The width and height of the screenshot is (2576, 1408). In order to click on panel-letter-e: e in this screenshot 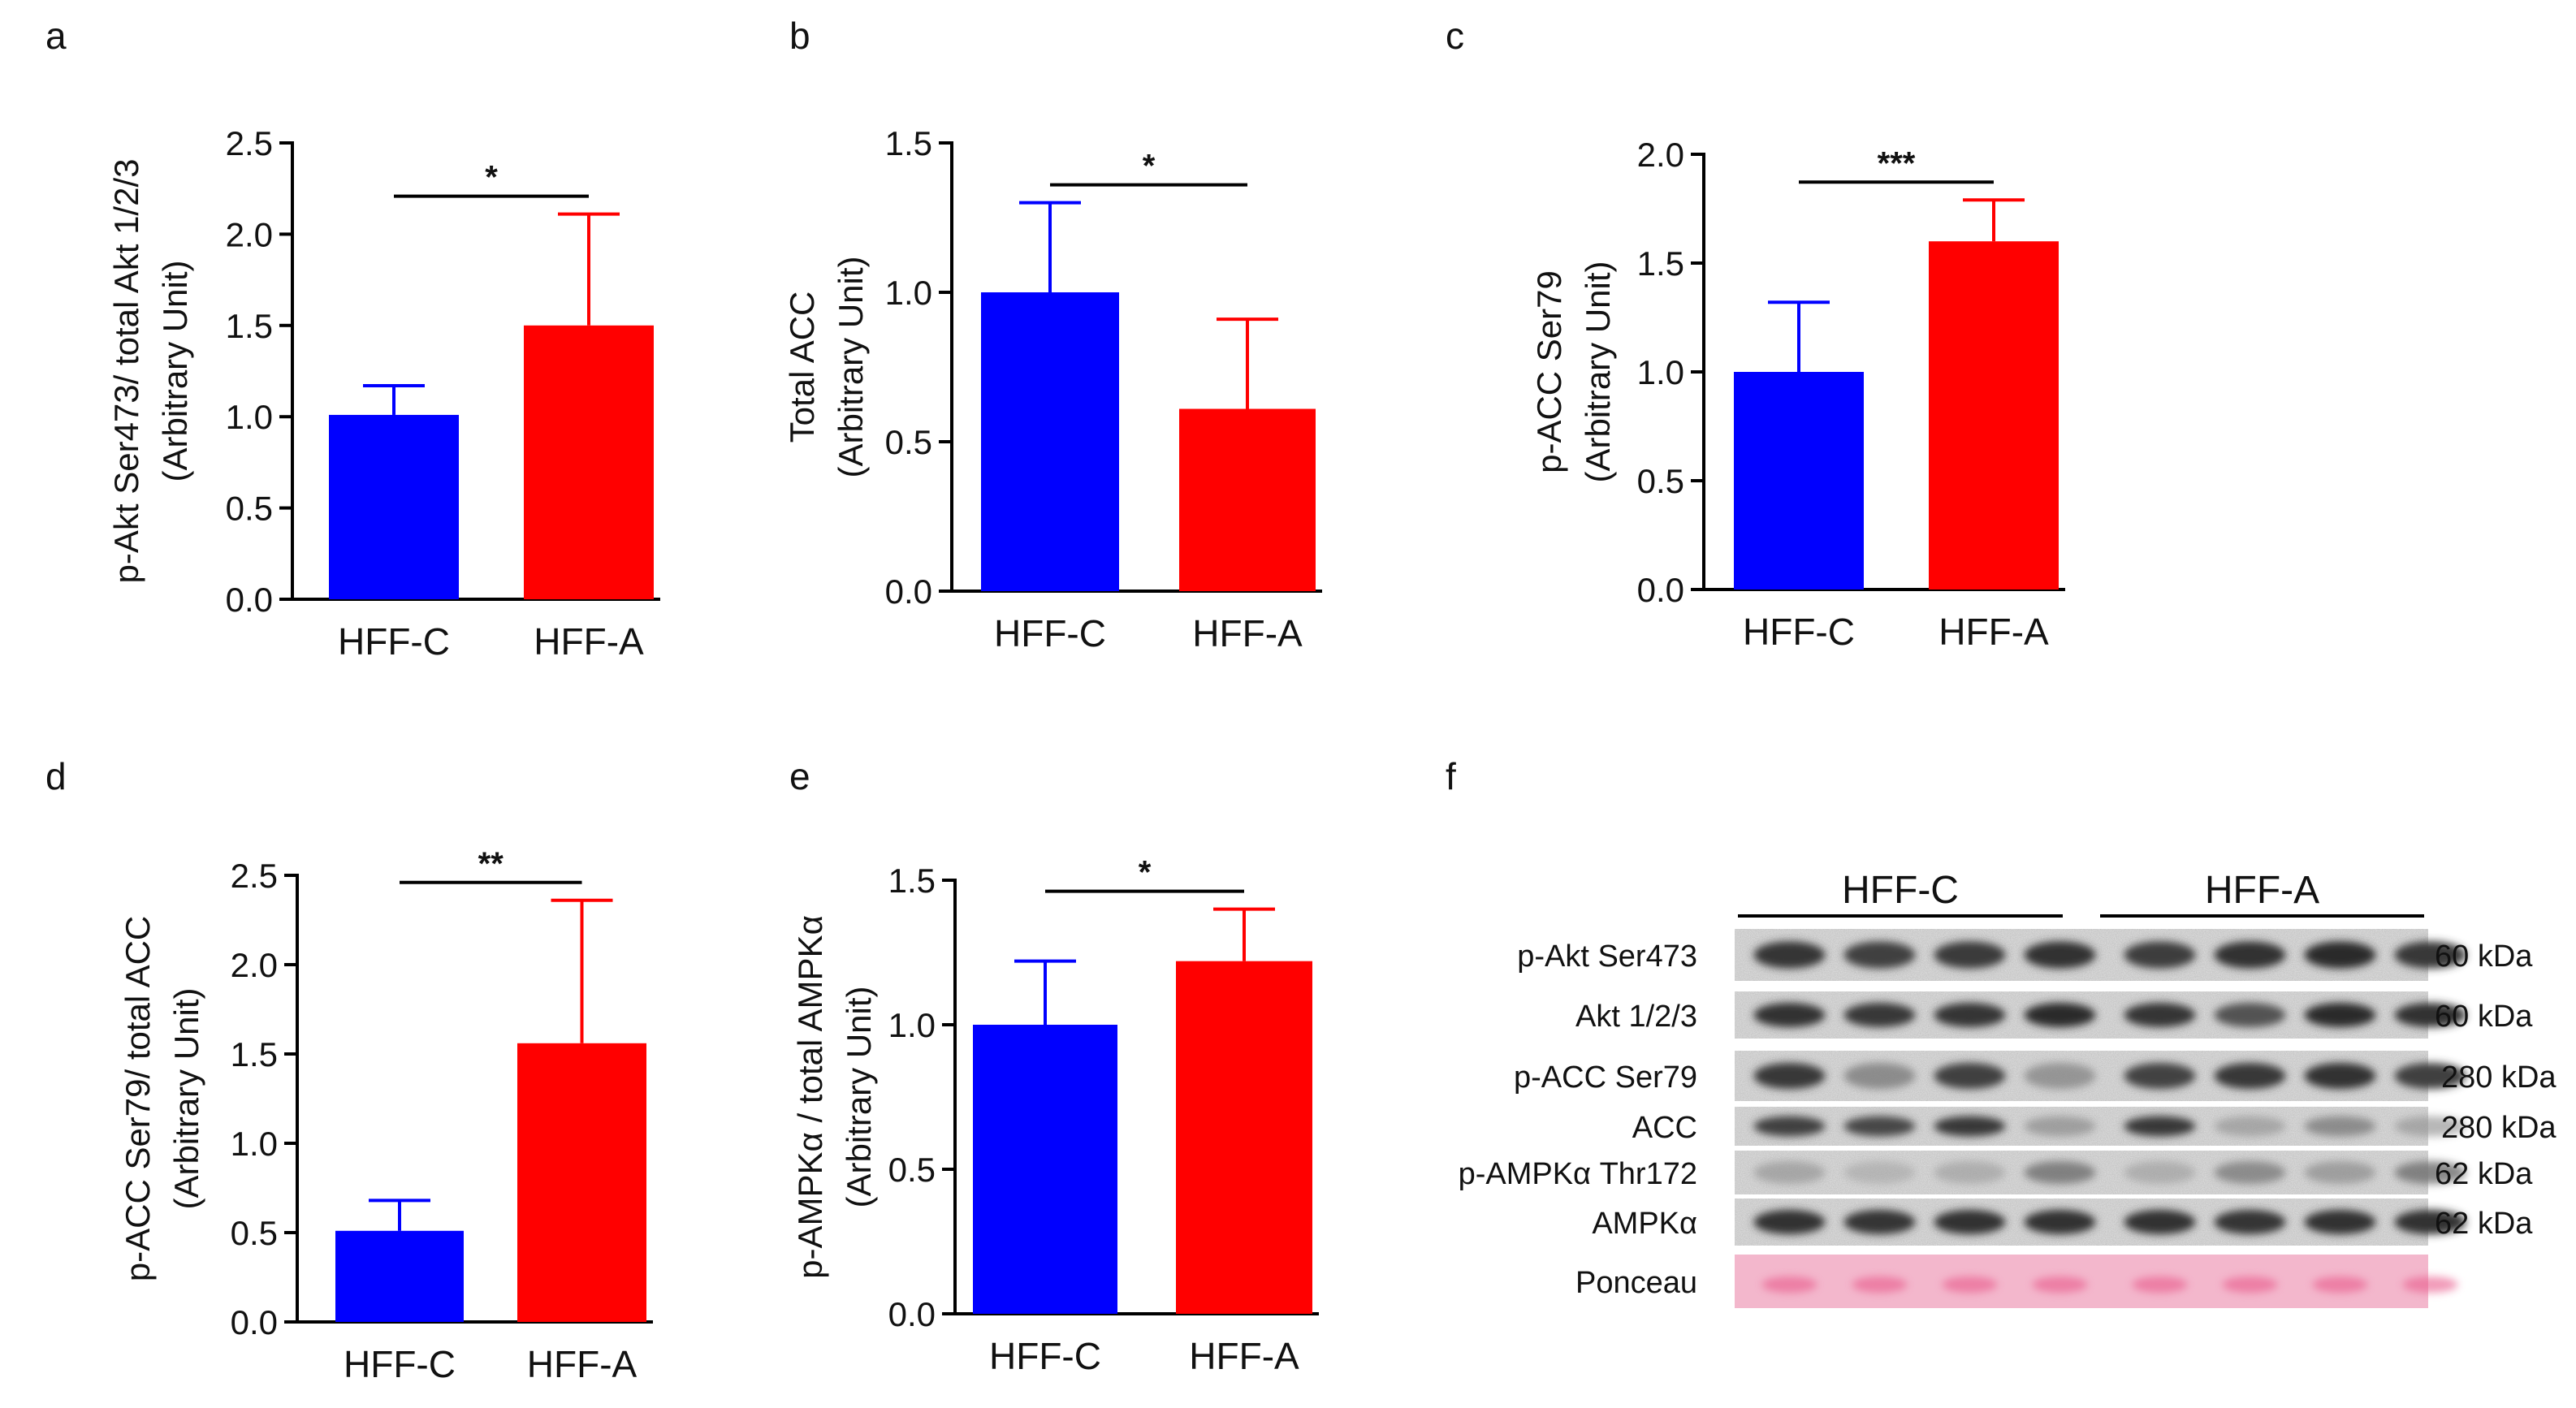, I will do `click(799, 776)`.